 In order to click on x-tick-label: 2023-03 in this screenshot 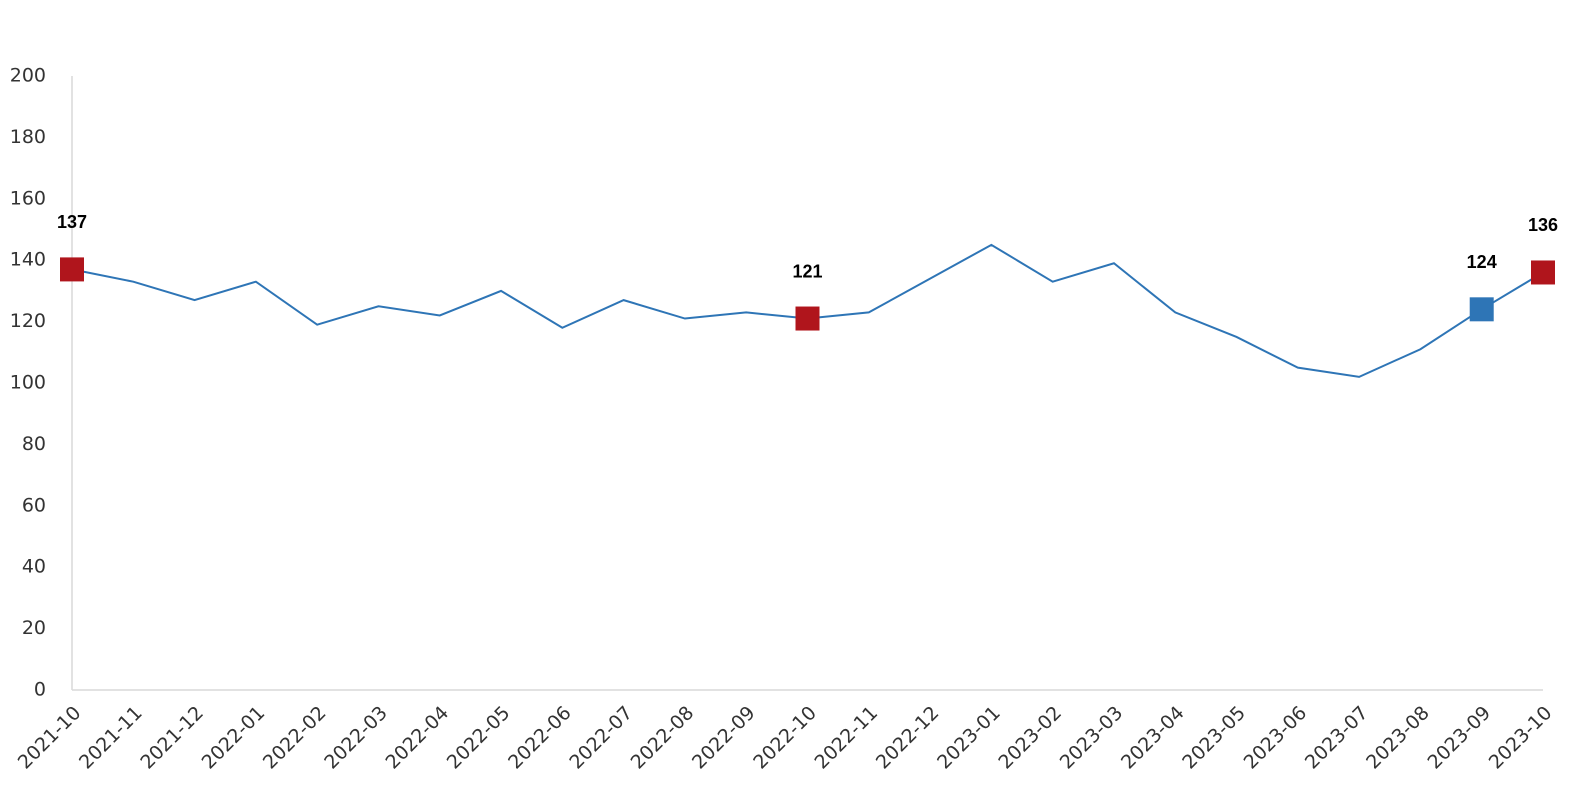, I will do `click(1092, 738)`.